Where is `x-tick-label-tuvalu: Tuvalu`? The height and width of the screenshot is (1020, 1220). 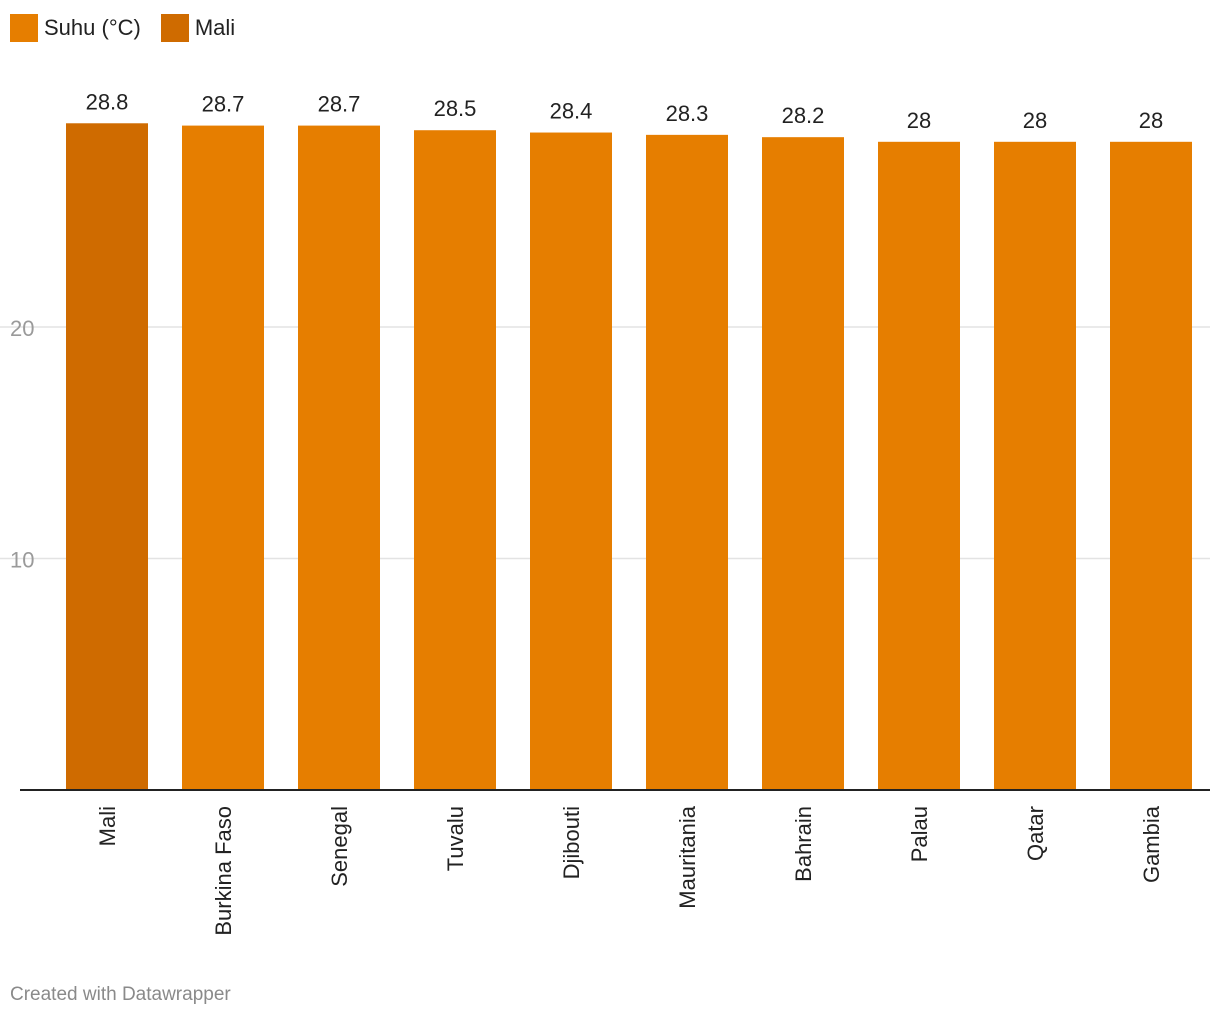
x-tick-label-tuvalu: Tuvalu is located at coordinates (455, 838).